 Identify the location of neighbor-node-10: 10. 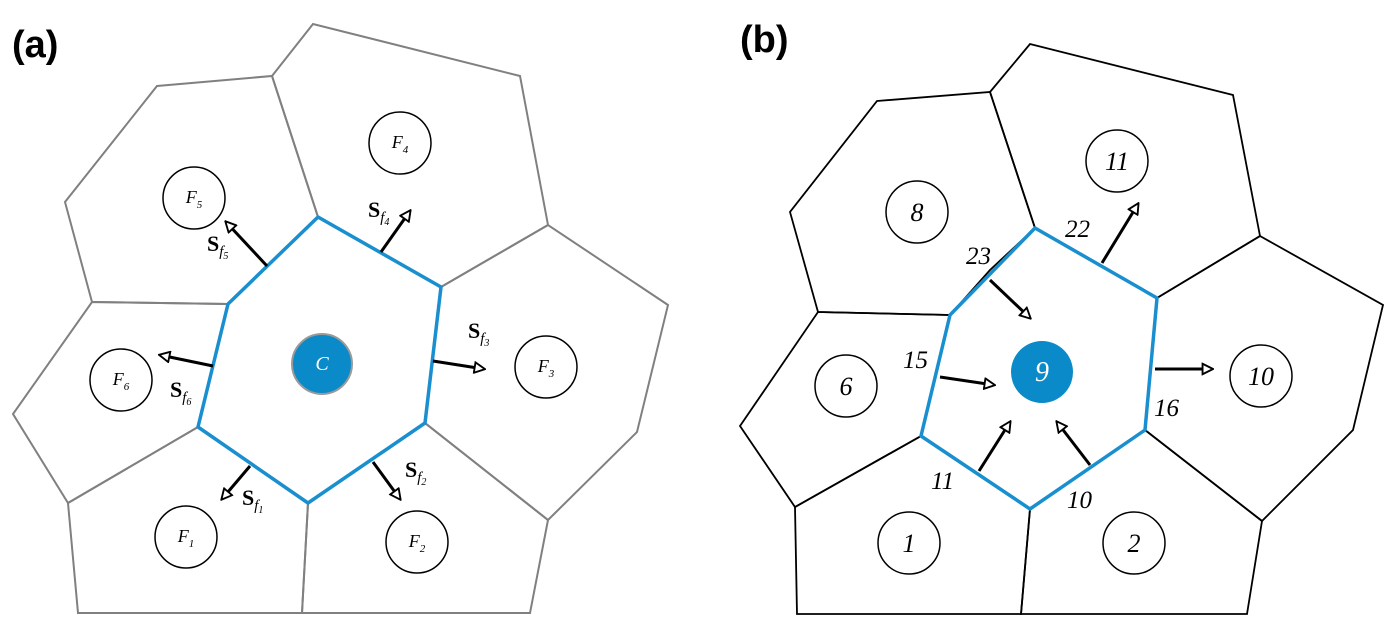
(1261, 376).